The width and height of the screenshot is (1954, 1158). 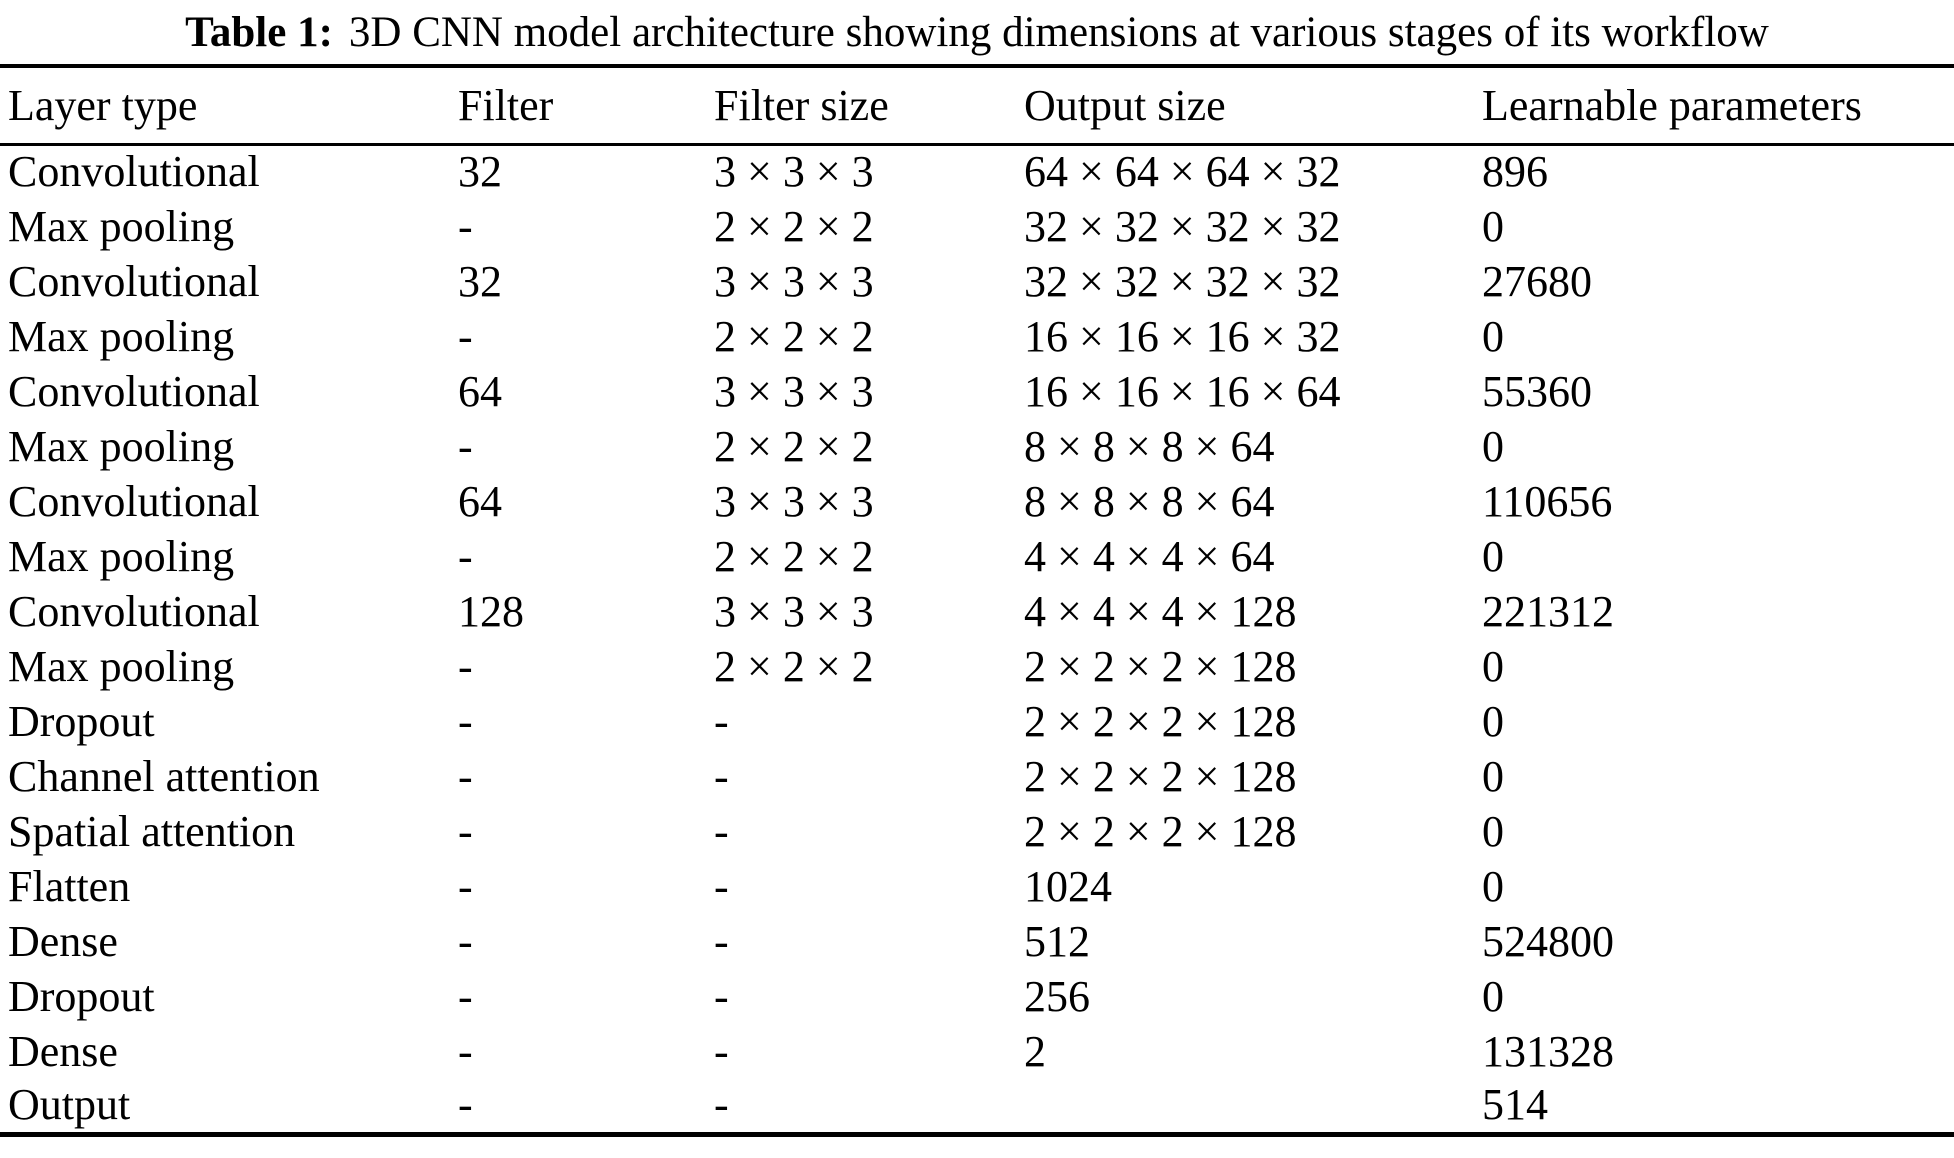 What do you see at coordinates (164, 776) in the screenshot?
I see `table-cell: Channel attention` at bounding box center [164, 776].